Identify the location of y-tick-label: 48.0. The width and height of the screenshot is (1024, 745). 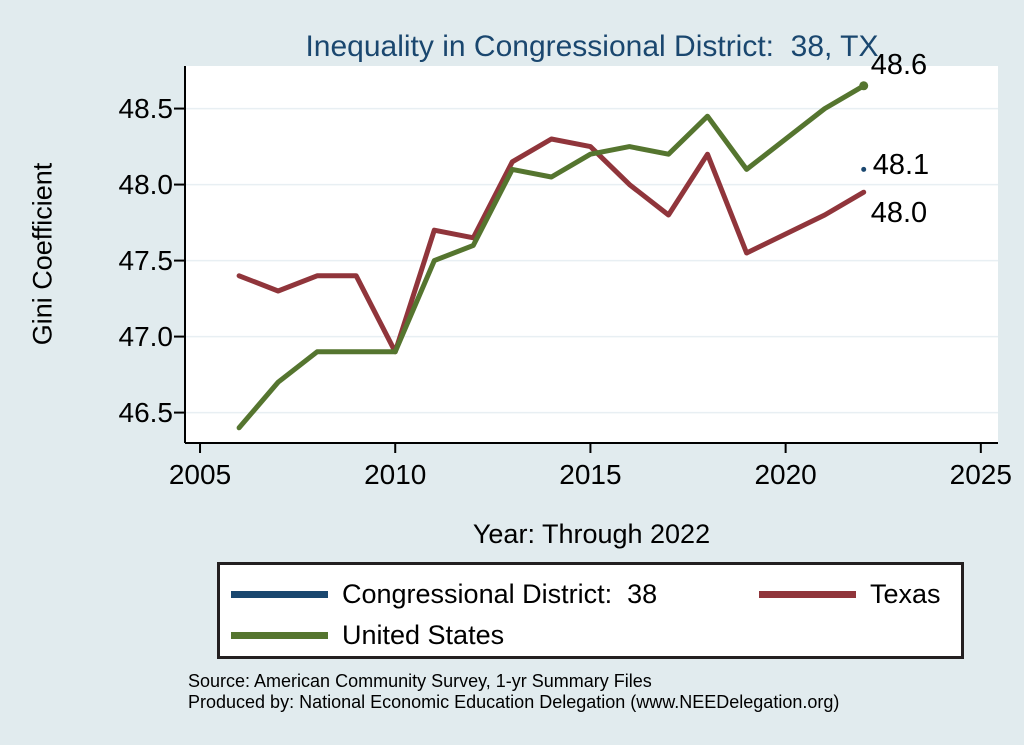
(146, 184).